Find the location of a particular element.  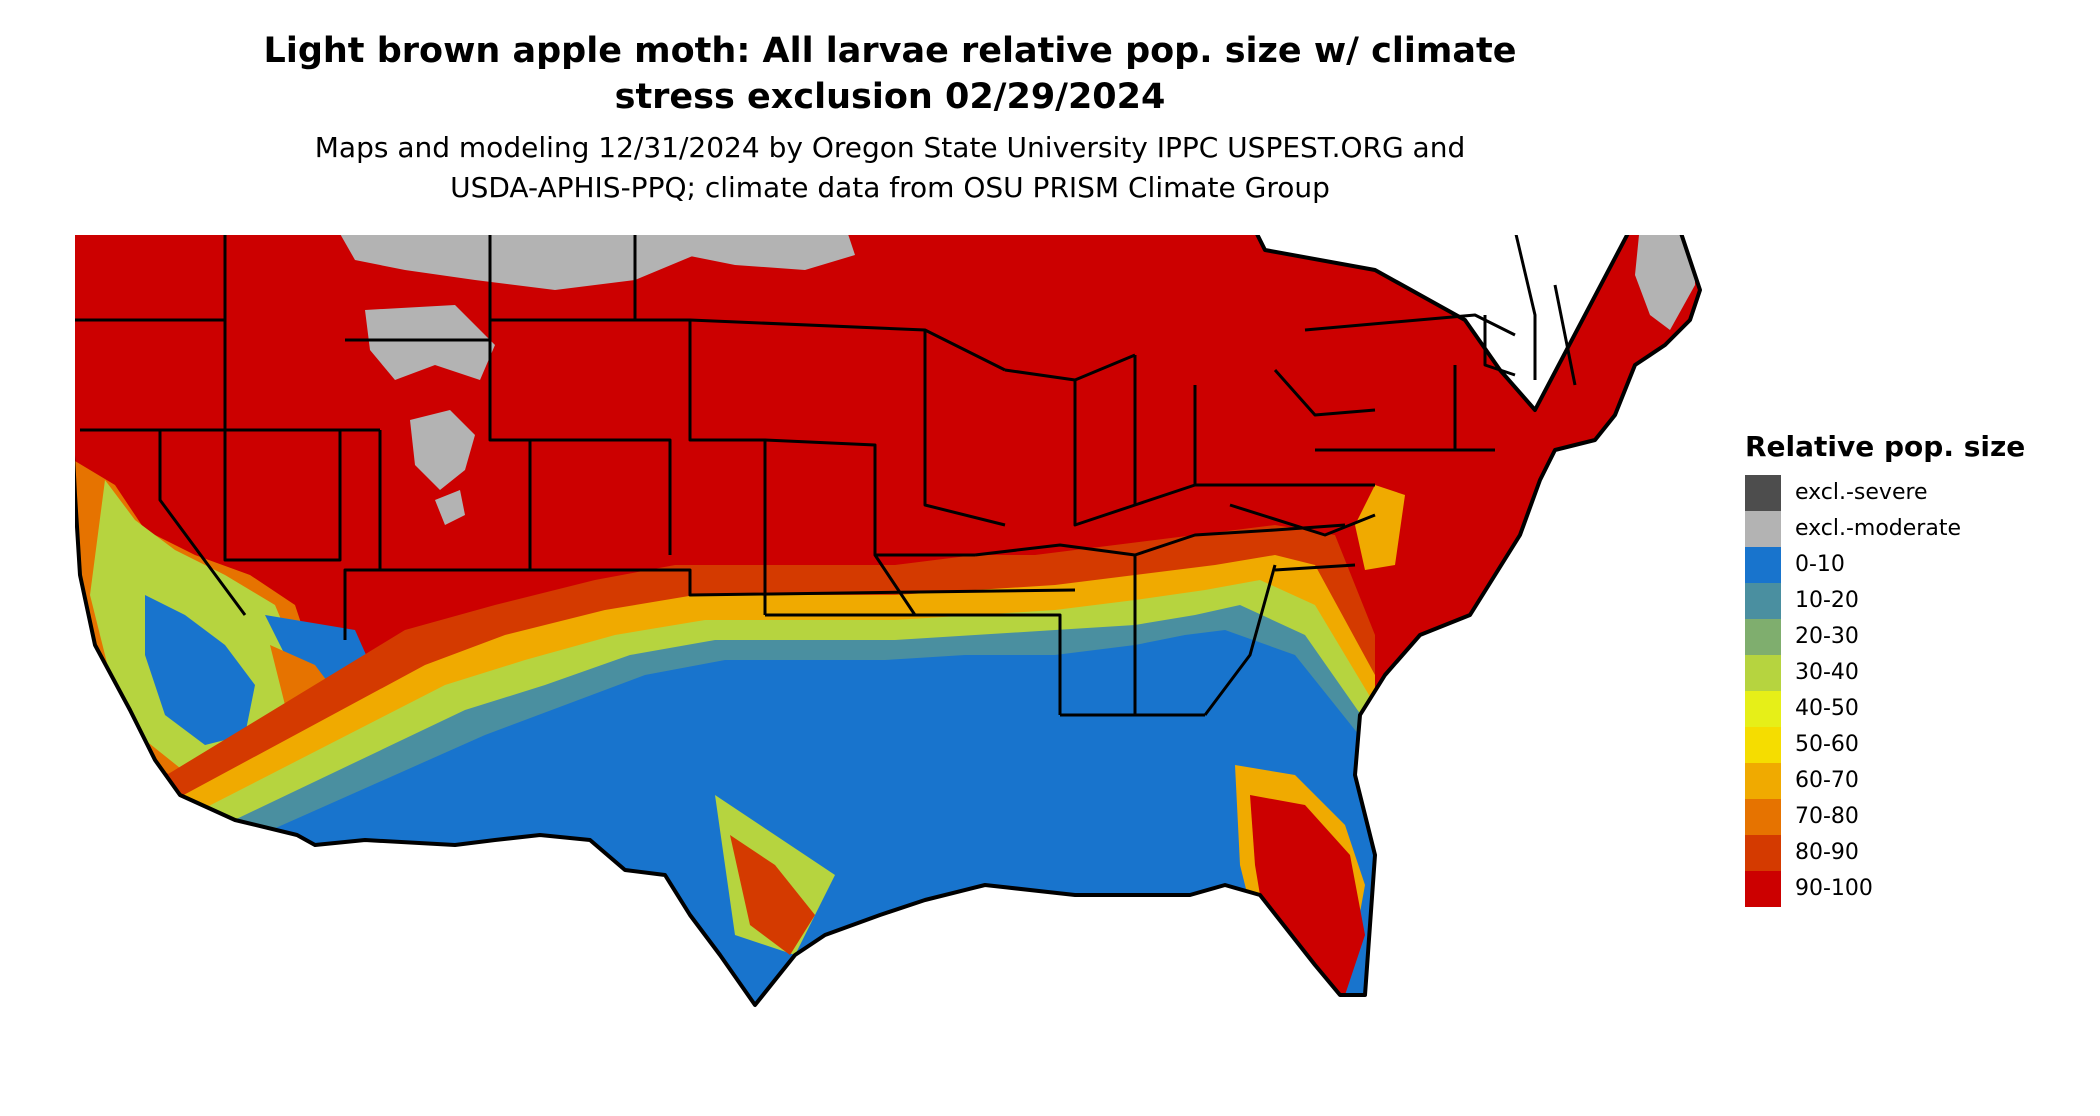

title-line-2: stress exclusion 02/29/2024 is located at coordinates (890, 97).